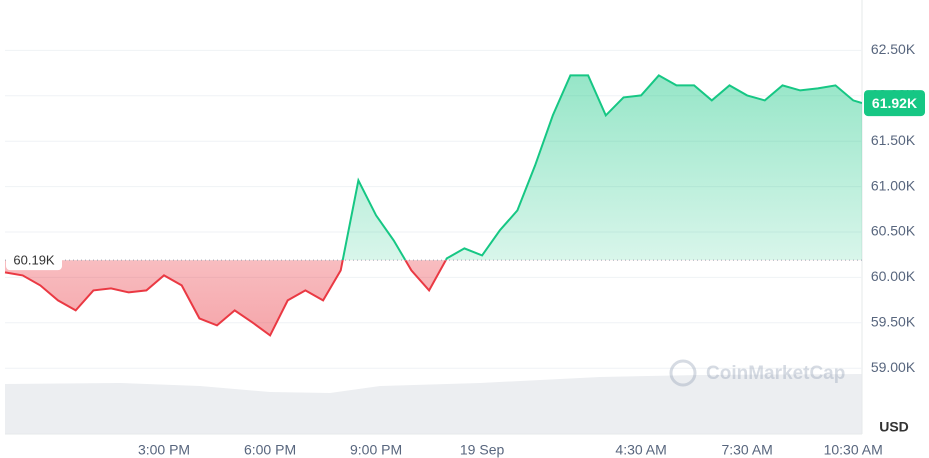 The width and height of the screenshot is (929, 458). Describe the element at coordinates (894, 427) in the screenshot. I see `currency-label: USD` at that location.